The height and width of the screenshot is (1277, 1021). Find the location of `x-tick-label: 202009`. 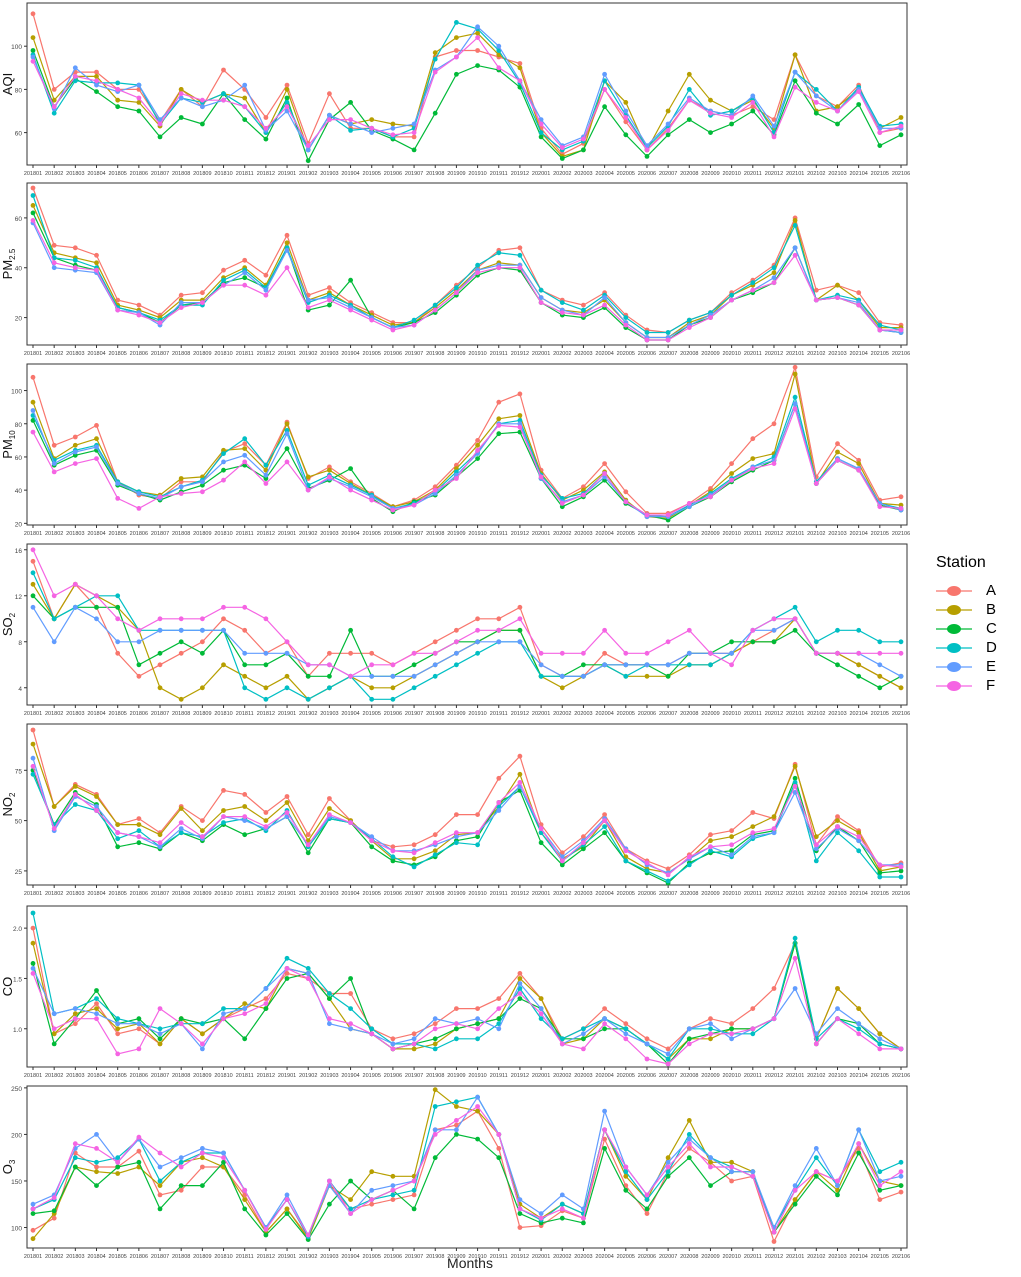

x-tick-label: 202009 is located at coordinates (710, 714).